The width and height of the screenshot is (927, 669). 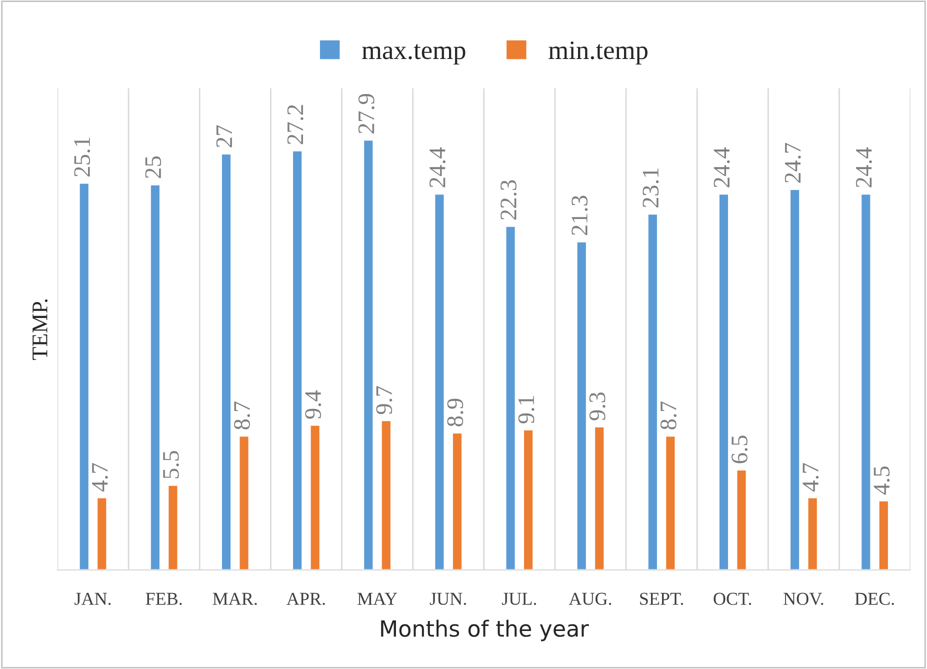 I want to click on data-label: 8.9, so click(x=455, y=412).